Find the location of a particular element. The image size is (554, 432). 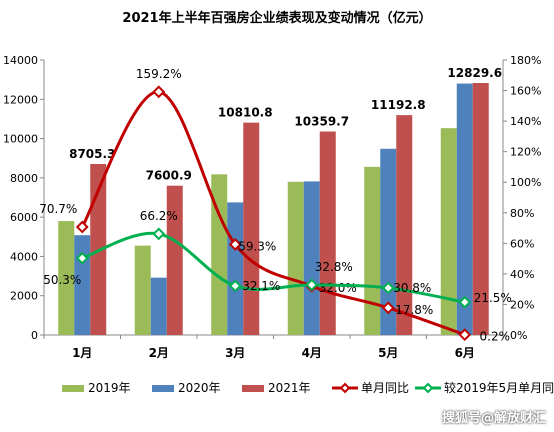

bar-value-label: 10810.8 is located at coordinates (245, 113).